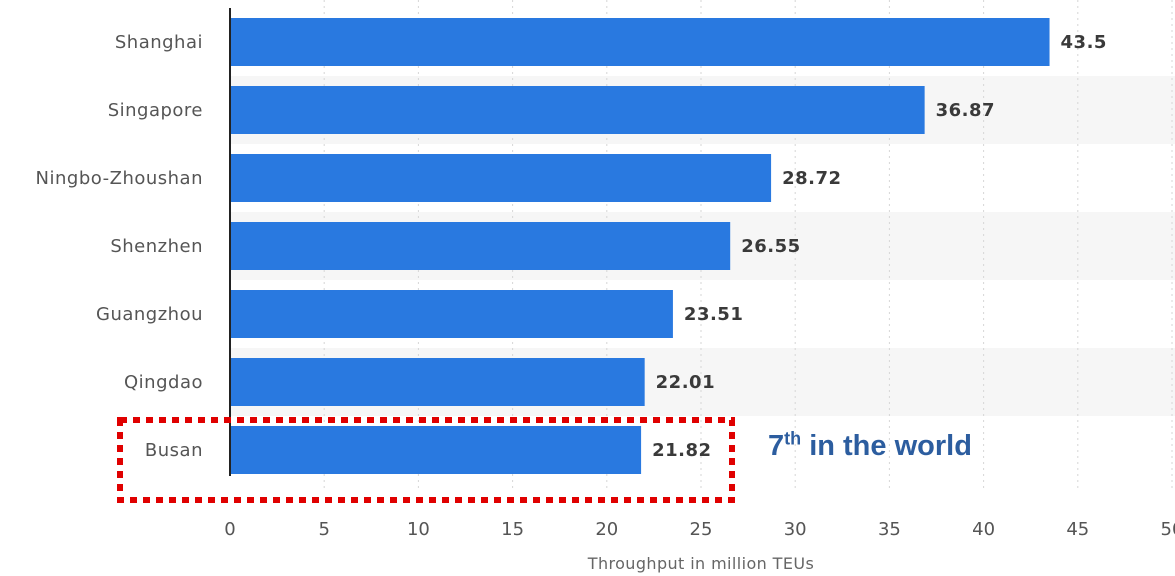  I want to click on value-label: 43.5, so click(1084, 42).